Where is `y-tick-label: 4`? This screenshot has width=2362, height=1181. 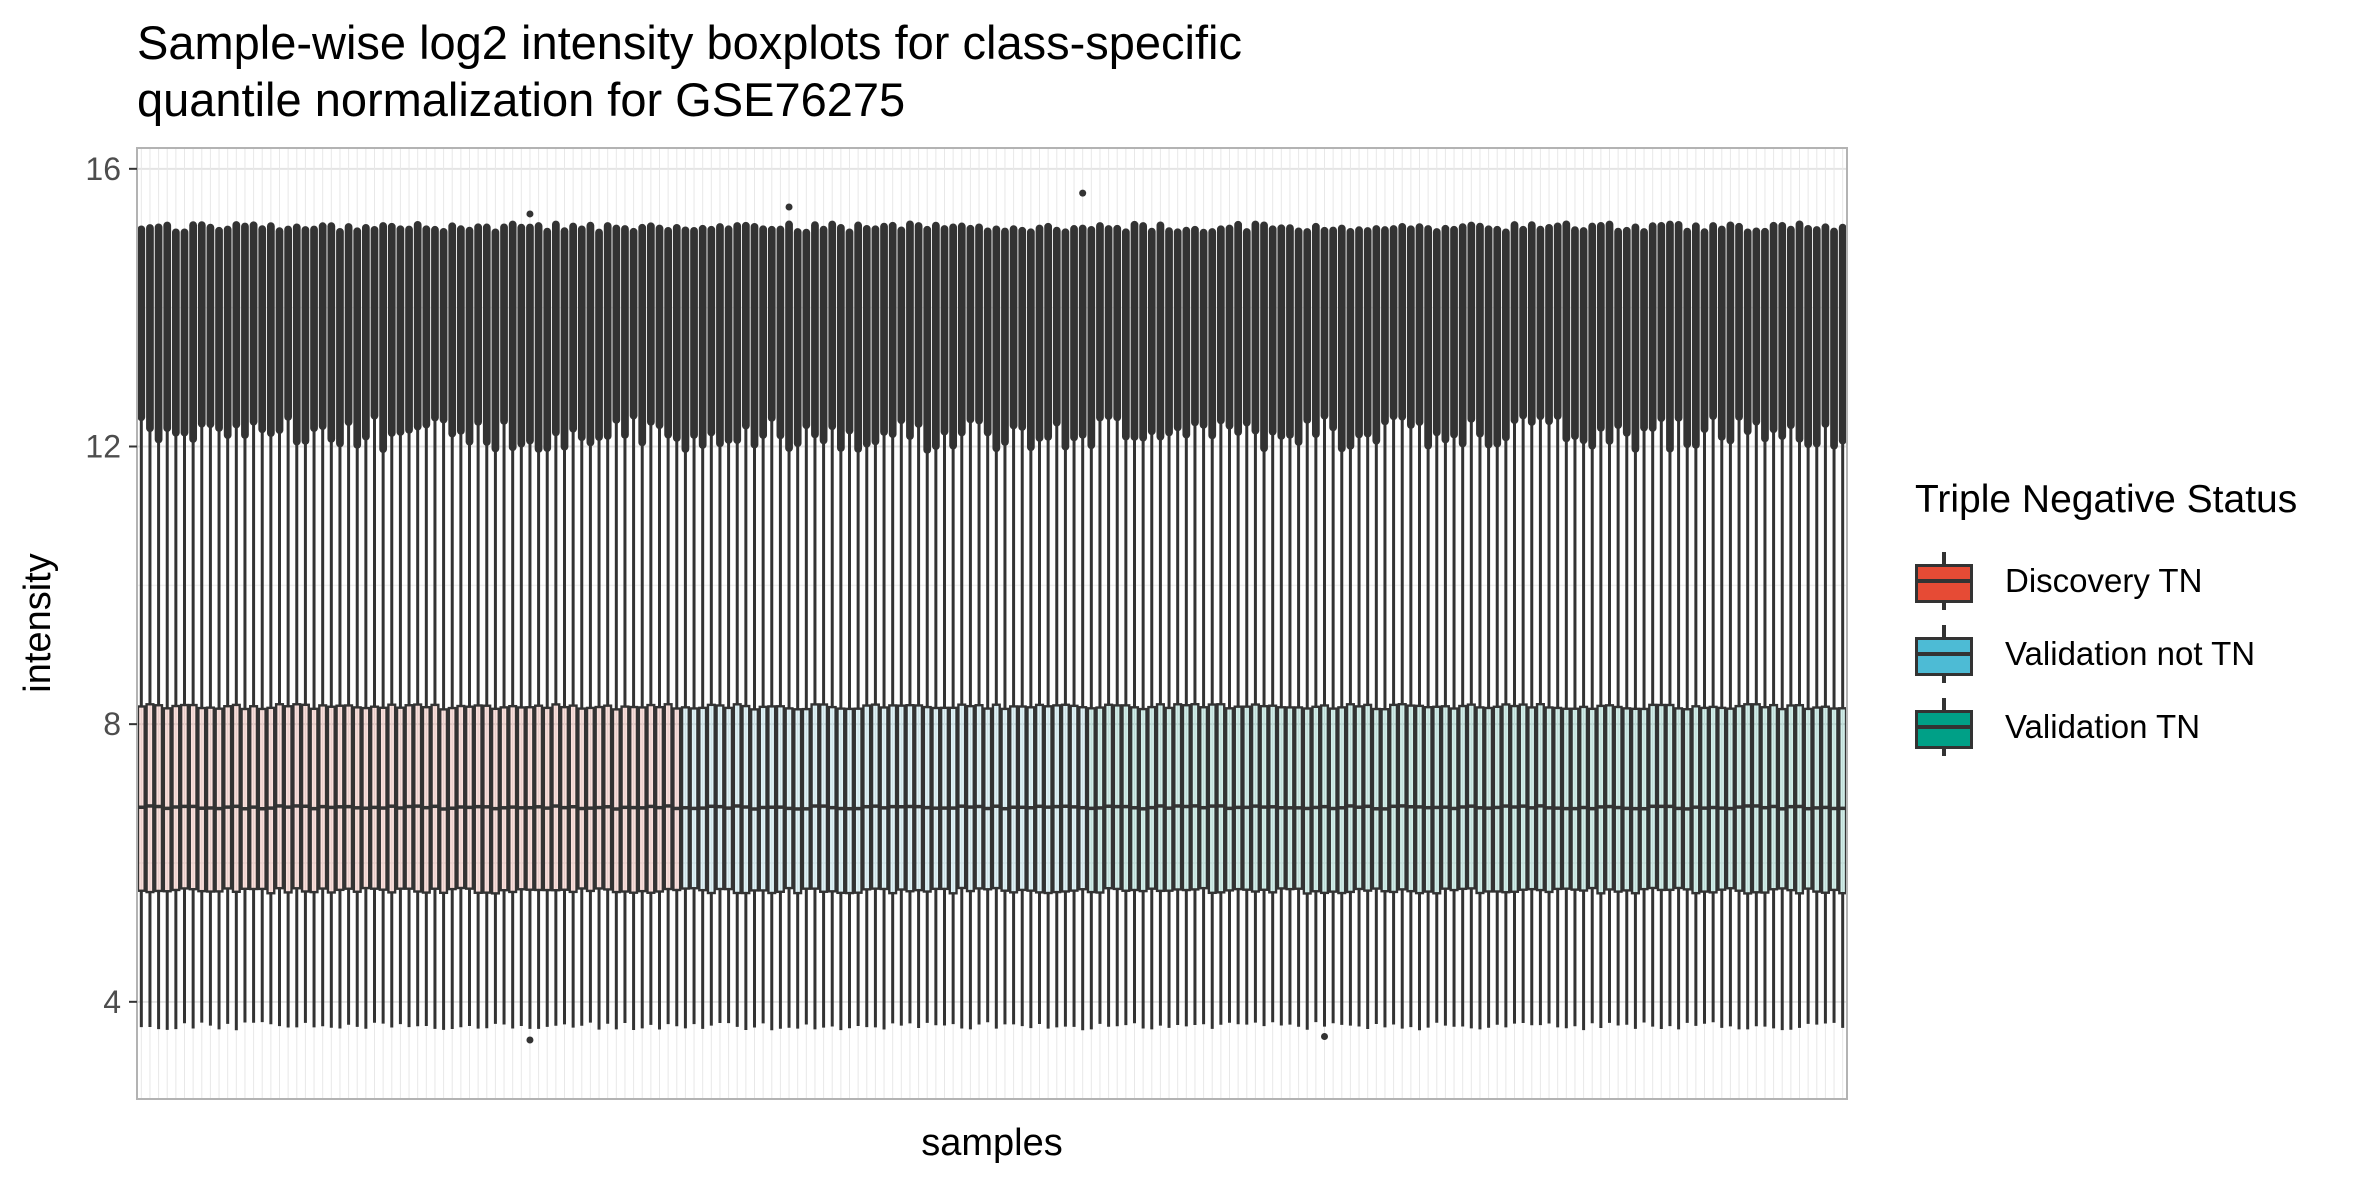 y-tick-label: 4 is located at coordinates (112, 1002).